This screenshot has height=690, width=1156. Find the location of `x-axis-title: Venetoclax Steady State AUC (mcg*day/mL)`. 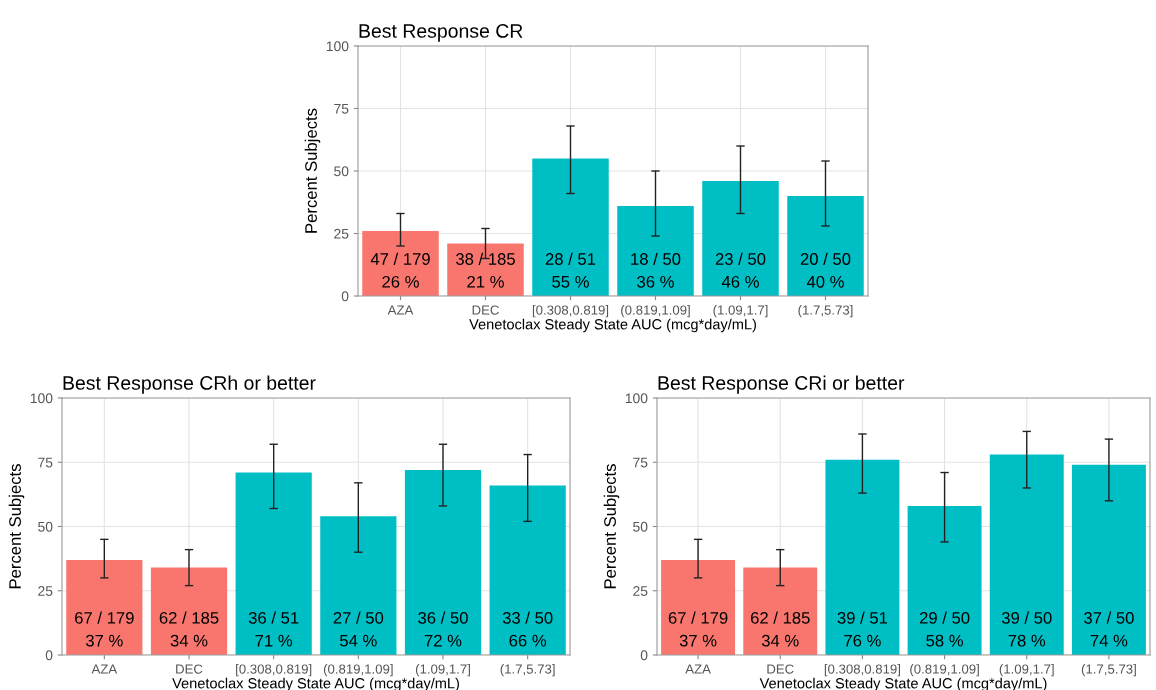

x-axis-title: Venetoclax Steady State AUC (mcg*day/mL) is located at coordinates (612, 325).